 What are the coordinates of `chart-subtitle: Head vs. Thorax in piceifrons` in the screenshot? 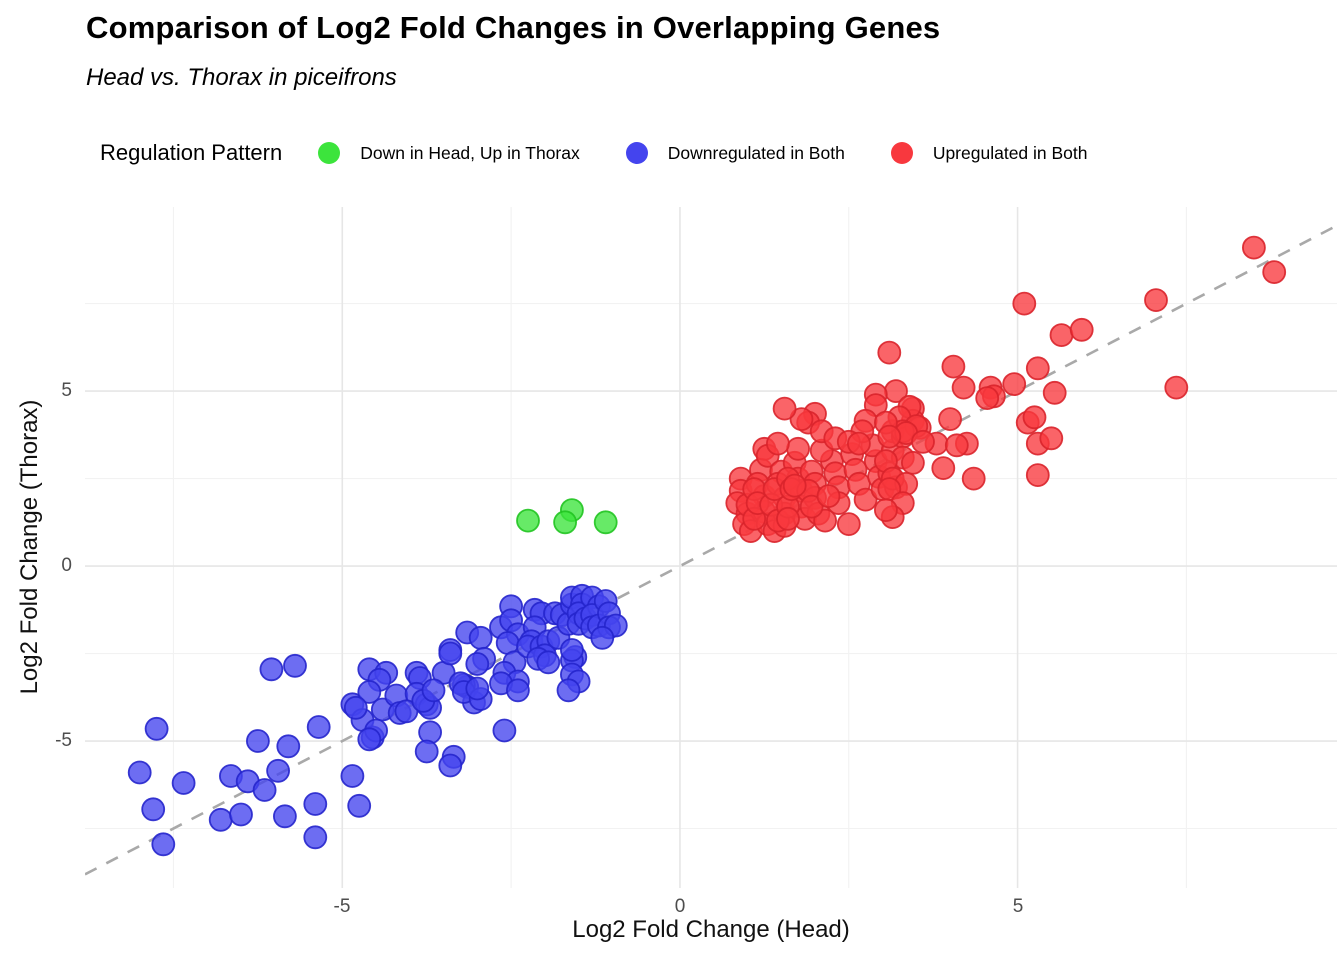 It's located at (241, 77).